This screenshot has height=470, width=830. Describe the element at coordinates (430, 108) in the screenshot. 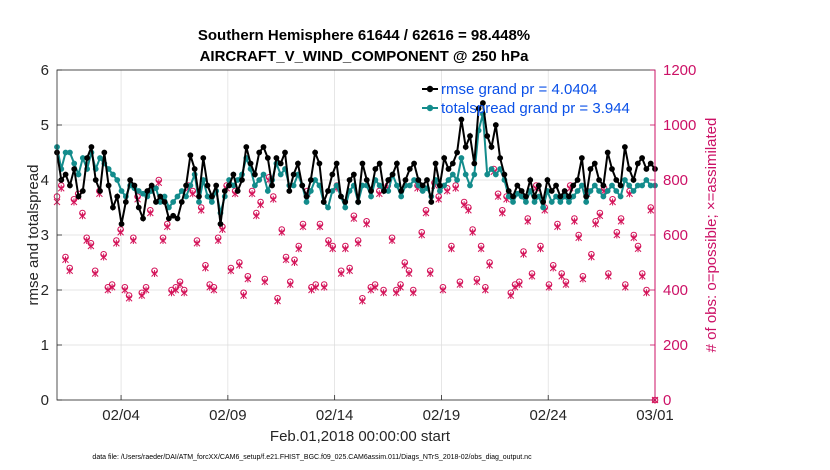

I see `legend-spread-marker` at that location.